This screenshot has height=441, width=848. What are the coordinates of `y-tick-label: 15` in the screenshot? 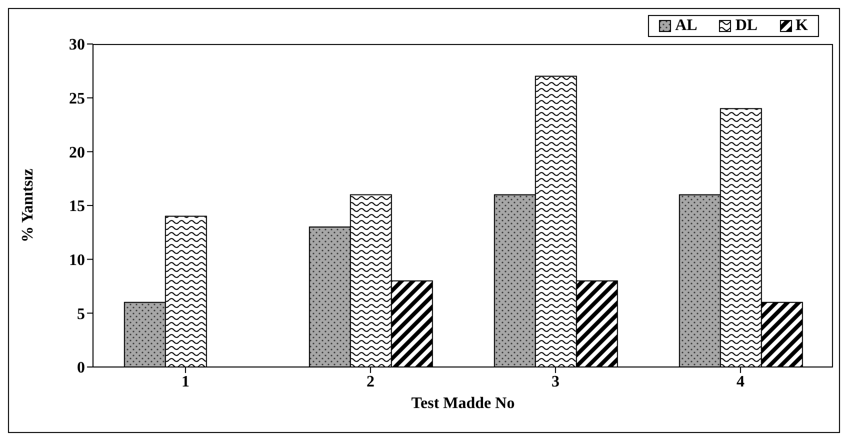 It's located at (77, 207).